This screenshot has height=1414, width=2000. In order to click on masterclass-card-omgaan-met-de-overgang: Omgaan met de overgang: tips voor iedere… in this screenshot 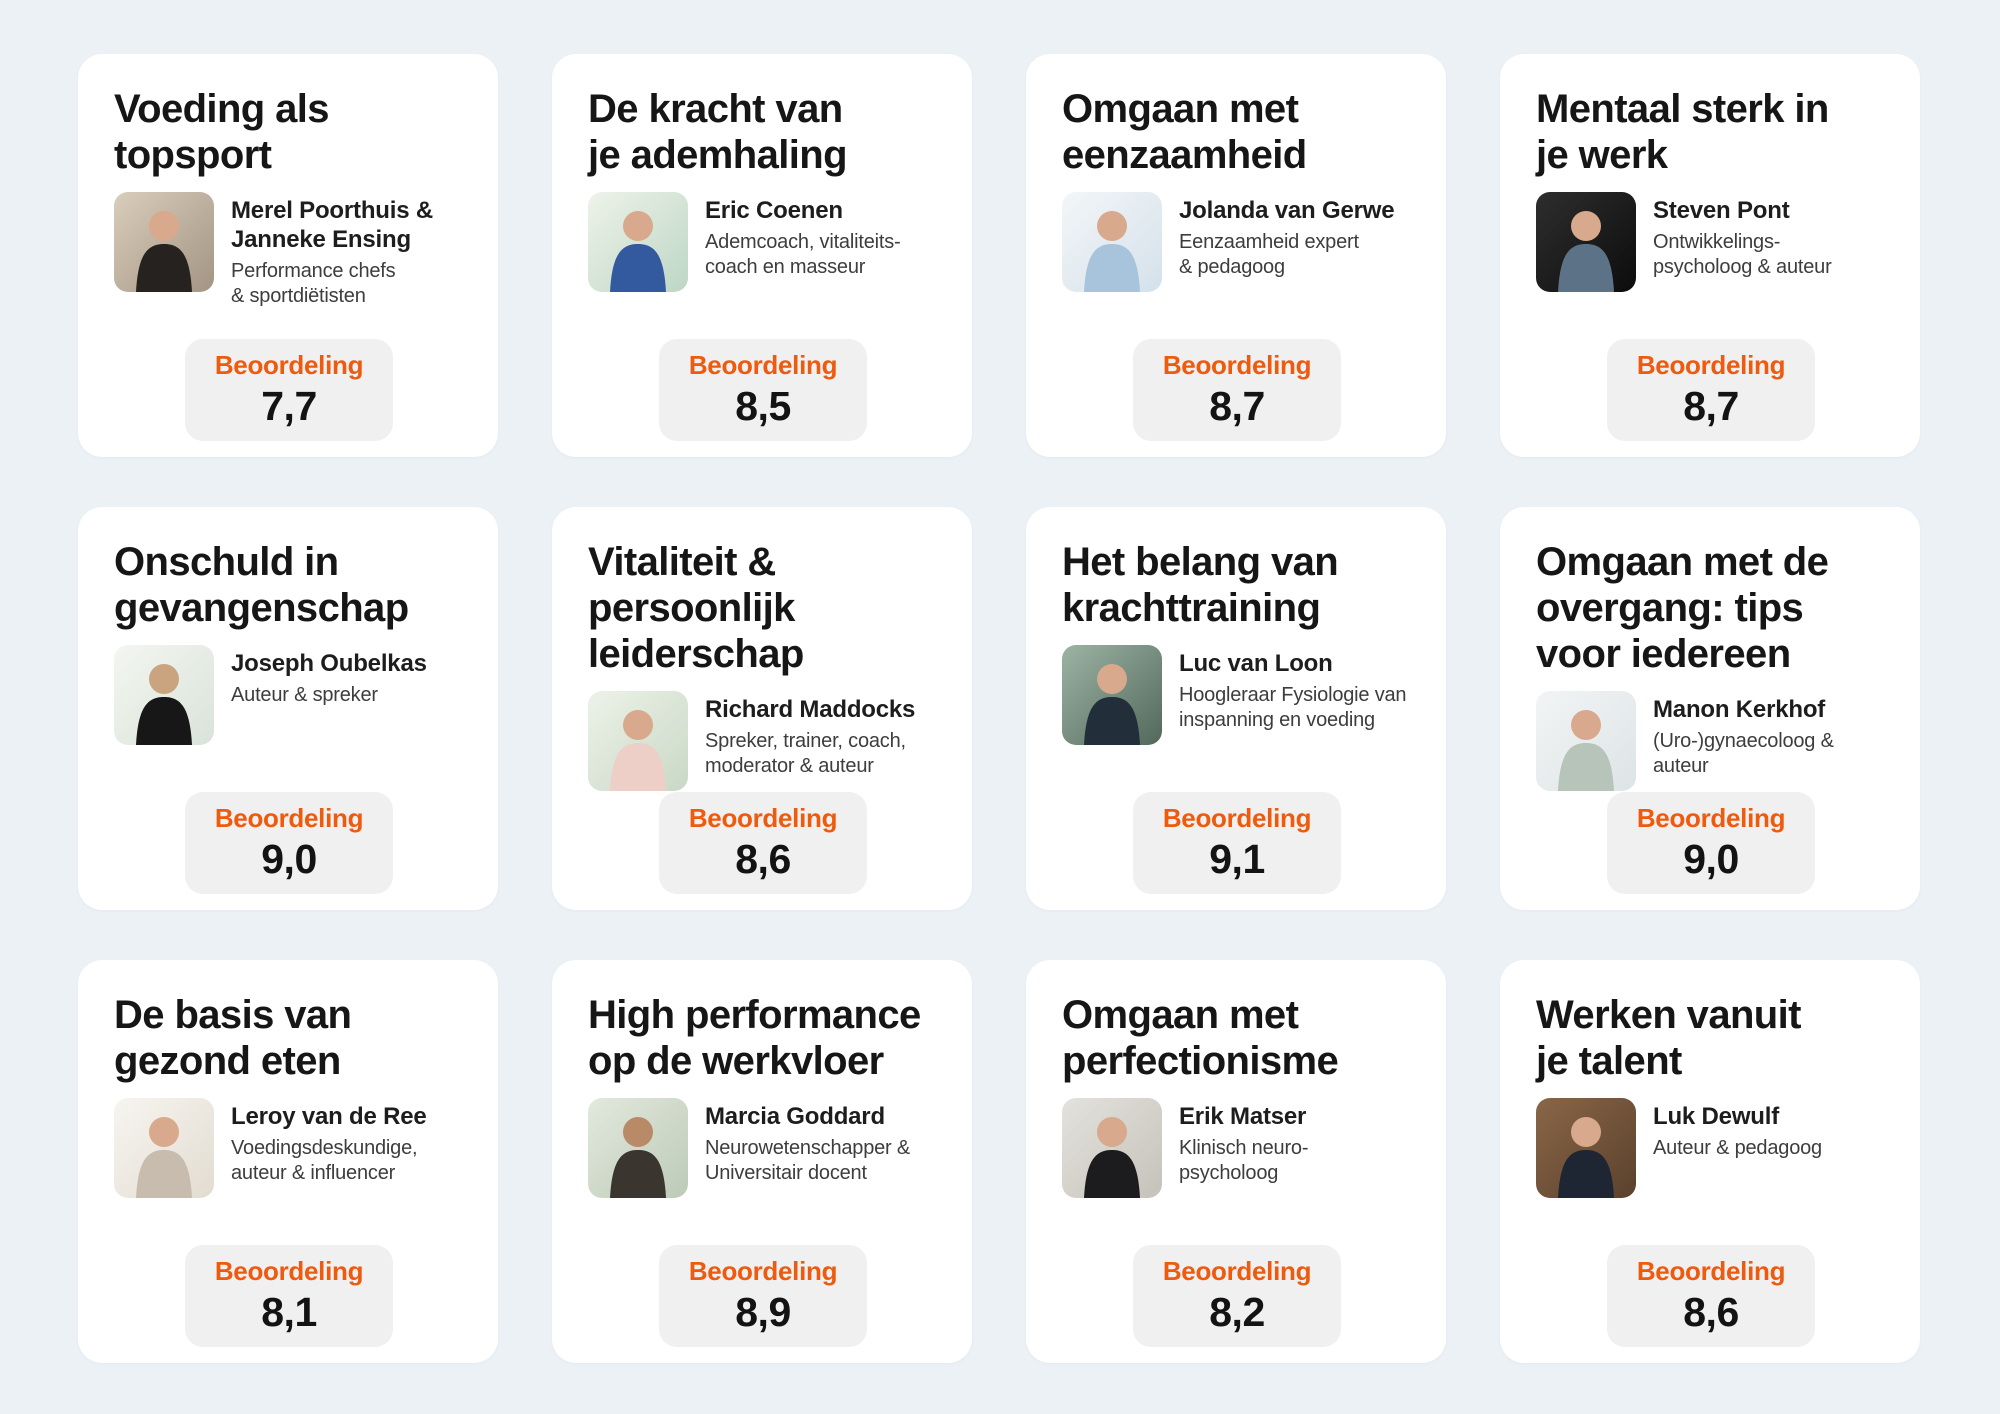, I will do `click(1710, 708)`.